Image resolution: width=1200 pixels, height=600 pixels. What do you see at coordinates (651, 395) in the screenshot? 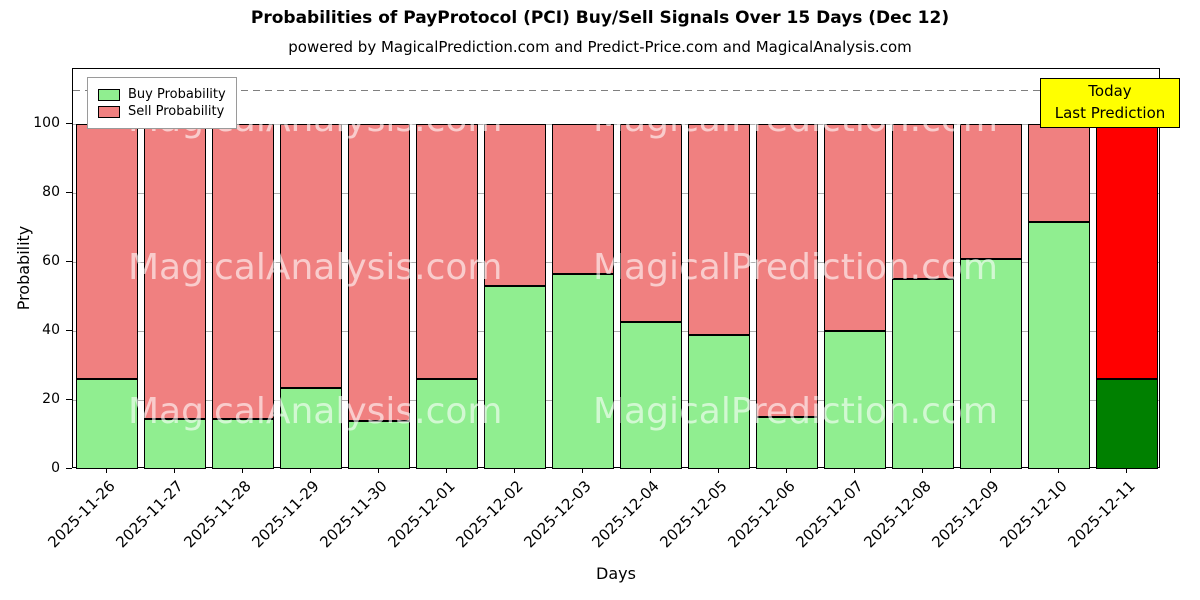
I see `bar-2025-12-04-buy` at bounding box center [651, 395].